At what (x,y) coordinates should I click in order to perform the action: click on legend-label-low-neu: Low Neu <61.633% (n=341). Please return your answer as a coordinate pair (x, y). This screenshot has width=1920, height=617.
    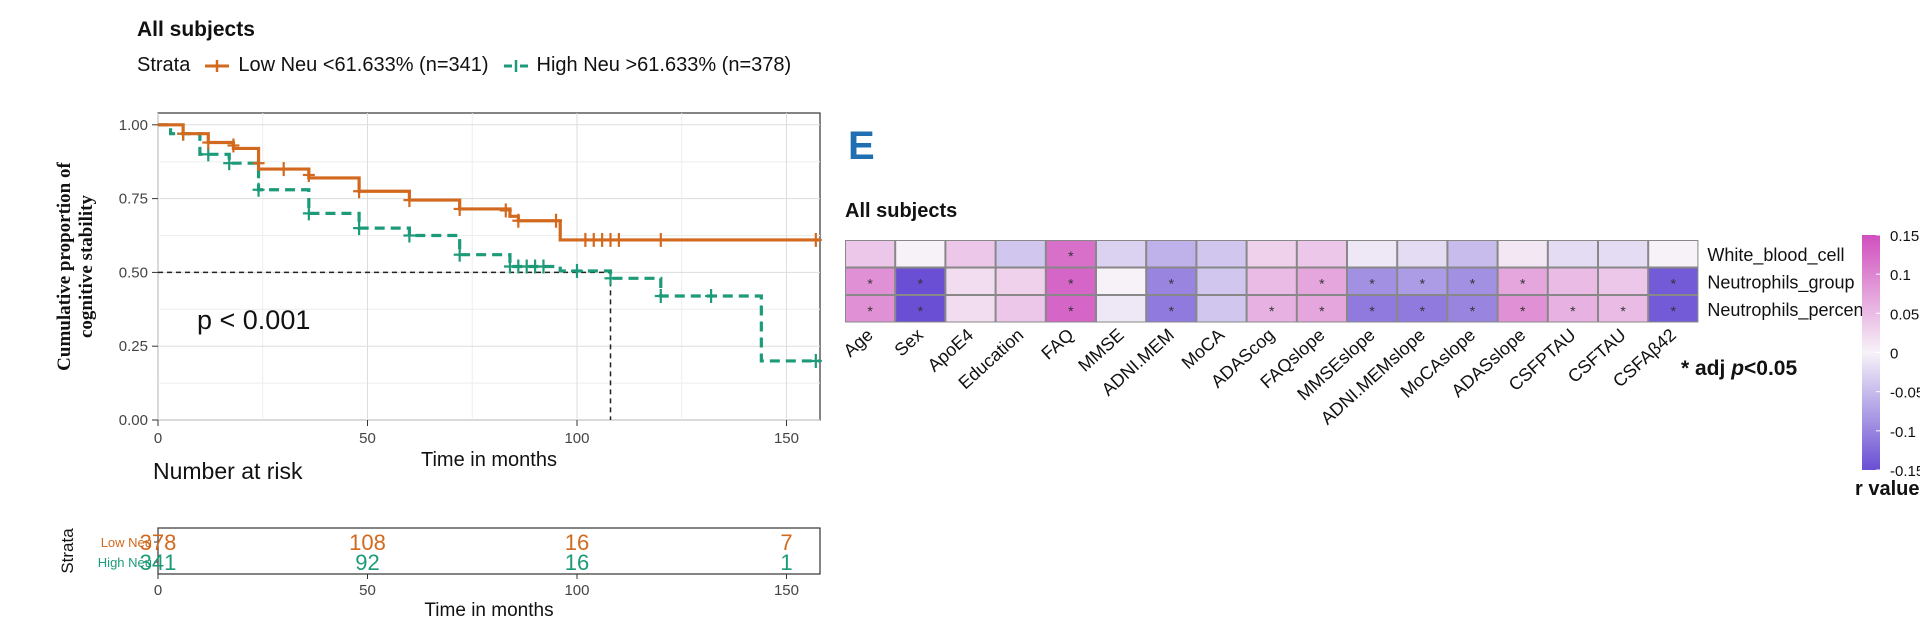
    Looking at the image, I should click on (363, 65).